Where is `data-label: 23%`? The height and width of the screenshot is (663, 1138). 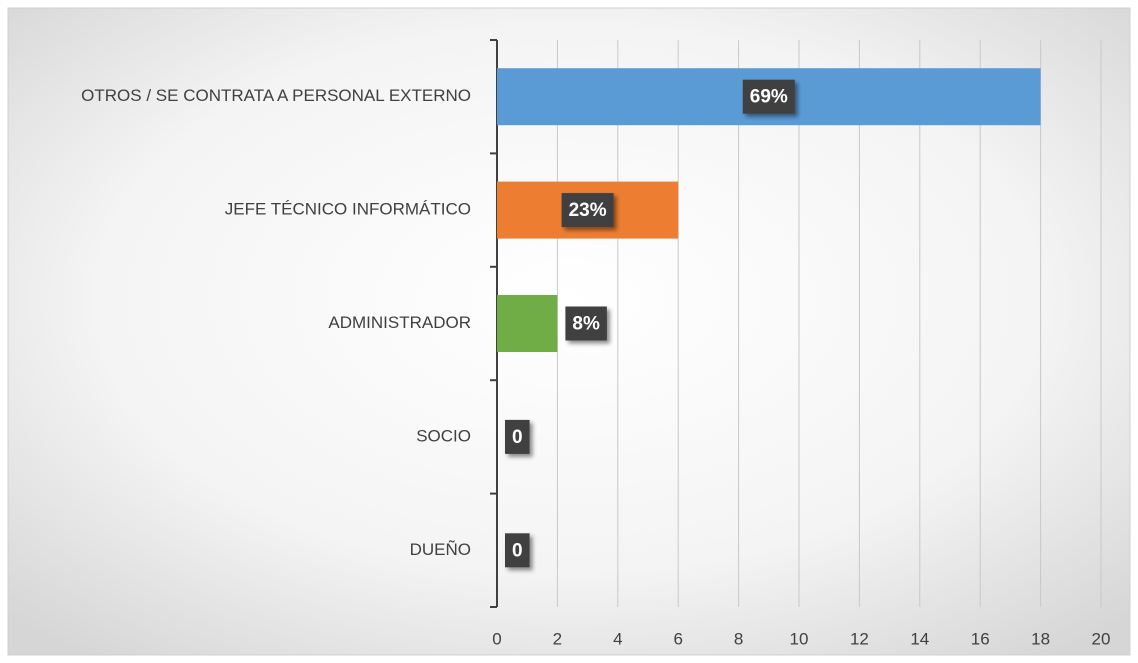
data-label: 23% is located at coordinates (588, 210).